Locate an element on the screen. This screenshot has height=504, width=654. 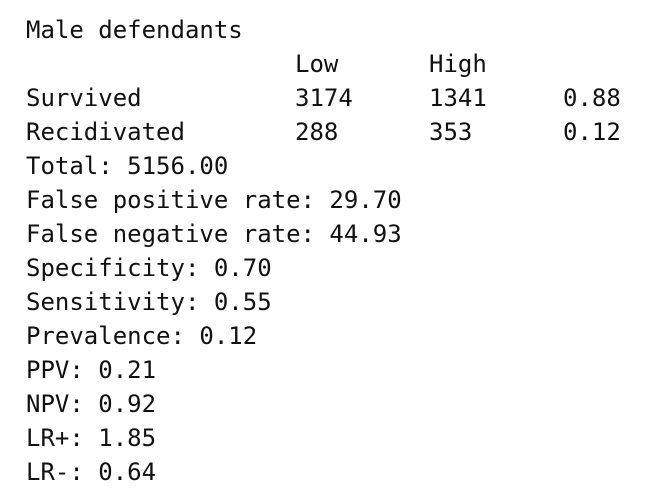
stat-specificity: Specificity: 0.70 is located at coordinates (149, 268).